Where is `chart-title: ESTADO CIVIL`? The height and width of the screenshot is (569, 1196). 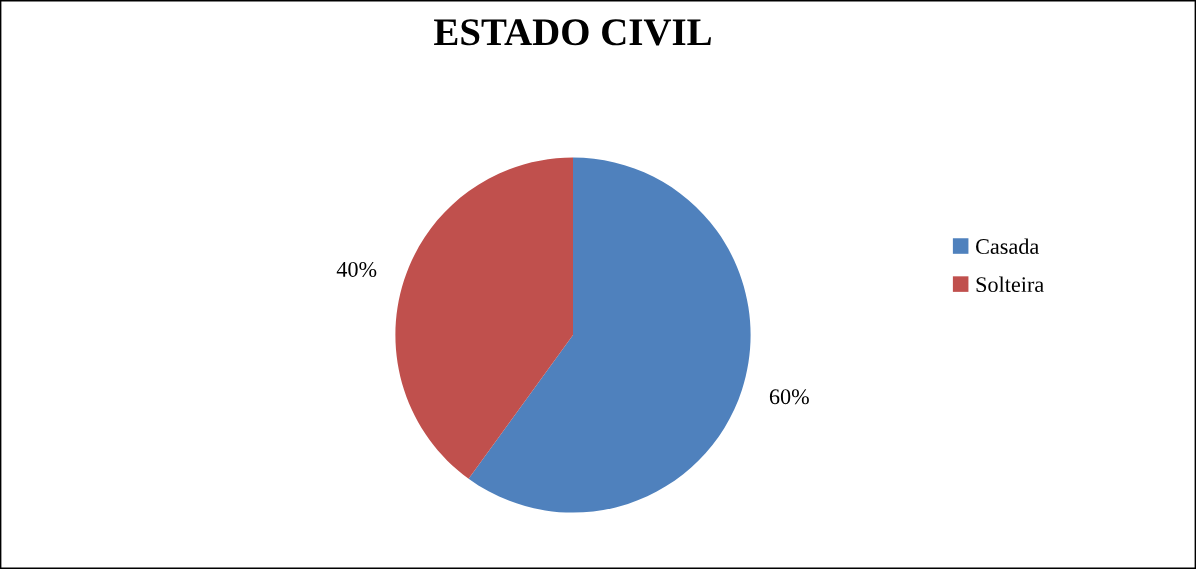
chart-title: ESTADO CIVIL is located at coordinates (572, 32).